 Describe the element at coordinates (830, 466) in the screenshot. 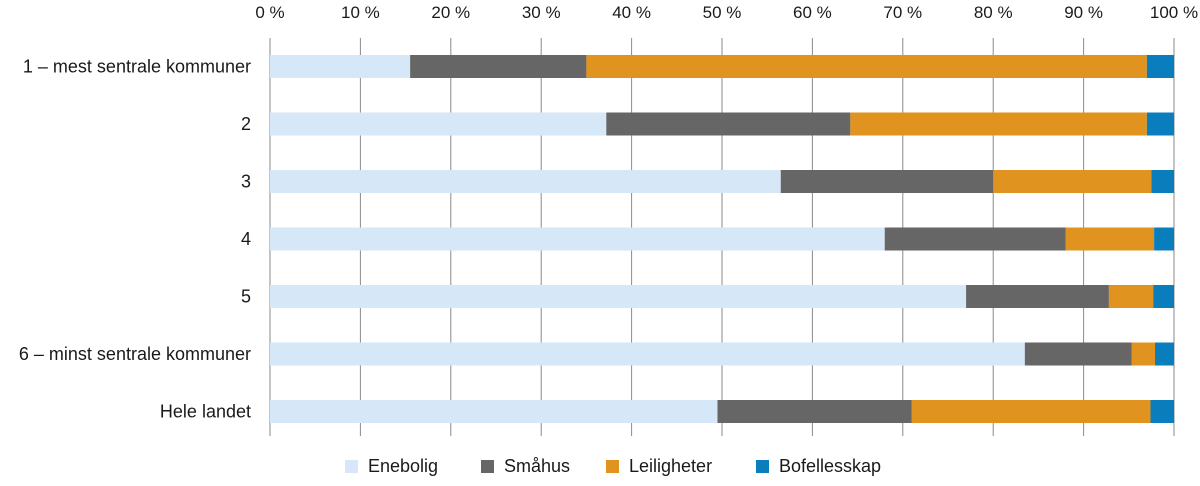

I see `legend-label: Bofellesskap` at that location.